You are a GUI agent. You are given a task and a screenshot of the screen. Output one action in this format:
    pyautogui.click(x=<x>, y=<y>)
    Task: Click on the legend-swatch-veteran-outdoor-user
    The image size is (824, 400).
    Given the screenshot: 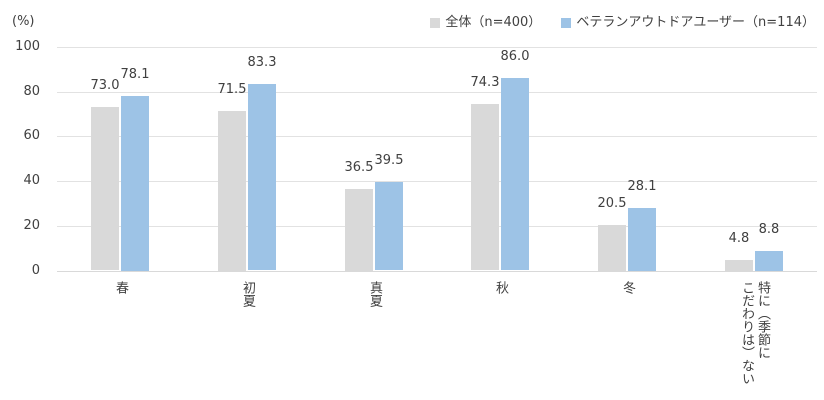 What is the action you would take?
    pyautogui.click(x=566, y=23)
    